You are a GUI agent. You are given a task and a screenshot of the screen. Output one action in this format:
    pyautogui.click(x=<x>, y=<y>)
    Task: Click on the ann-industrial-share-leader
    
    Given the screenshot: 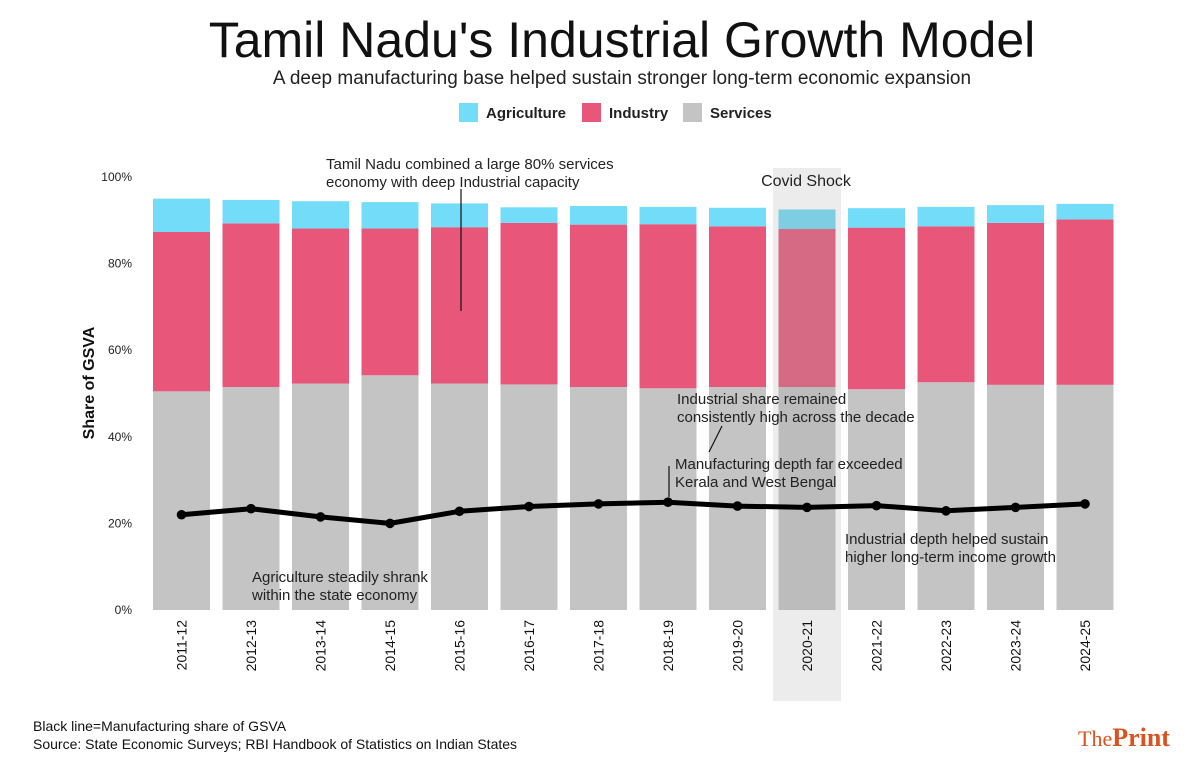 What is the action you would take?
    pyautogui.click(x=715, y=439)
    